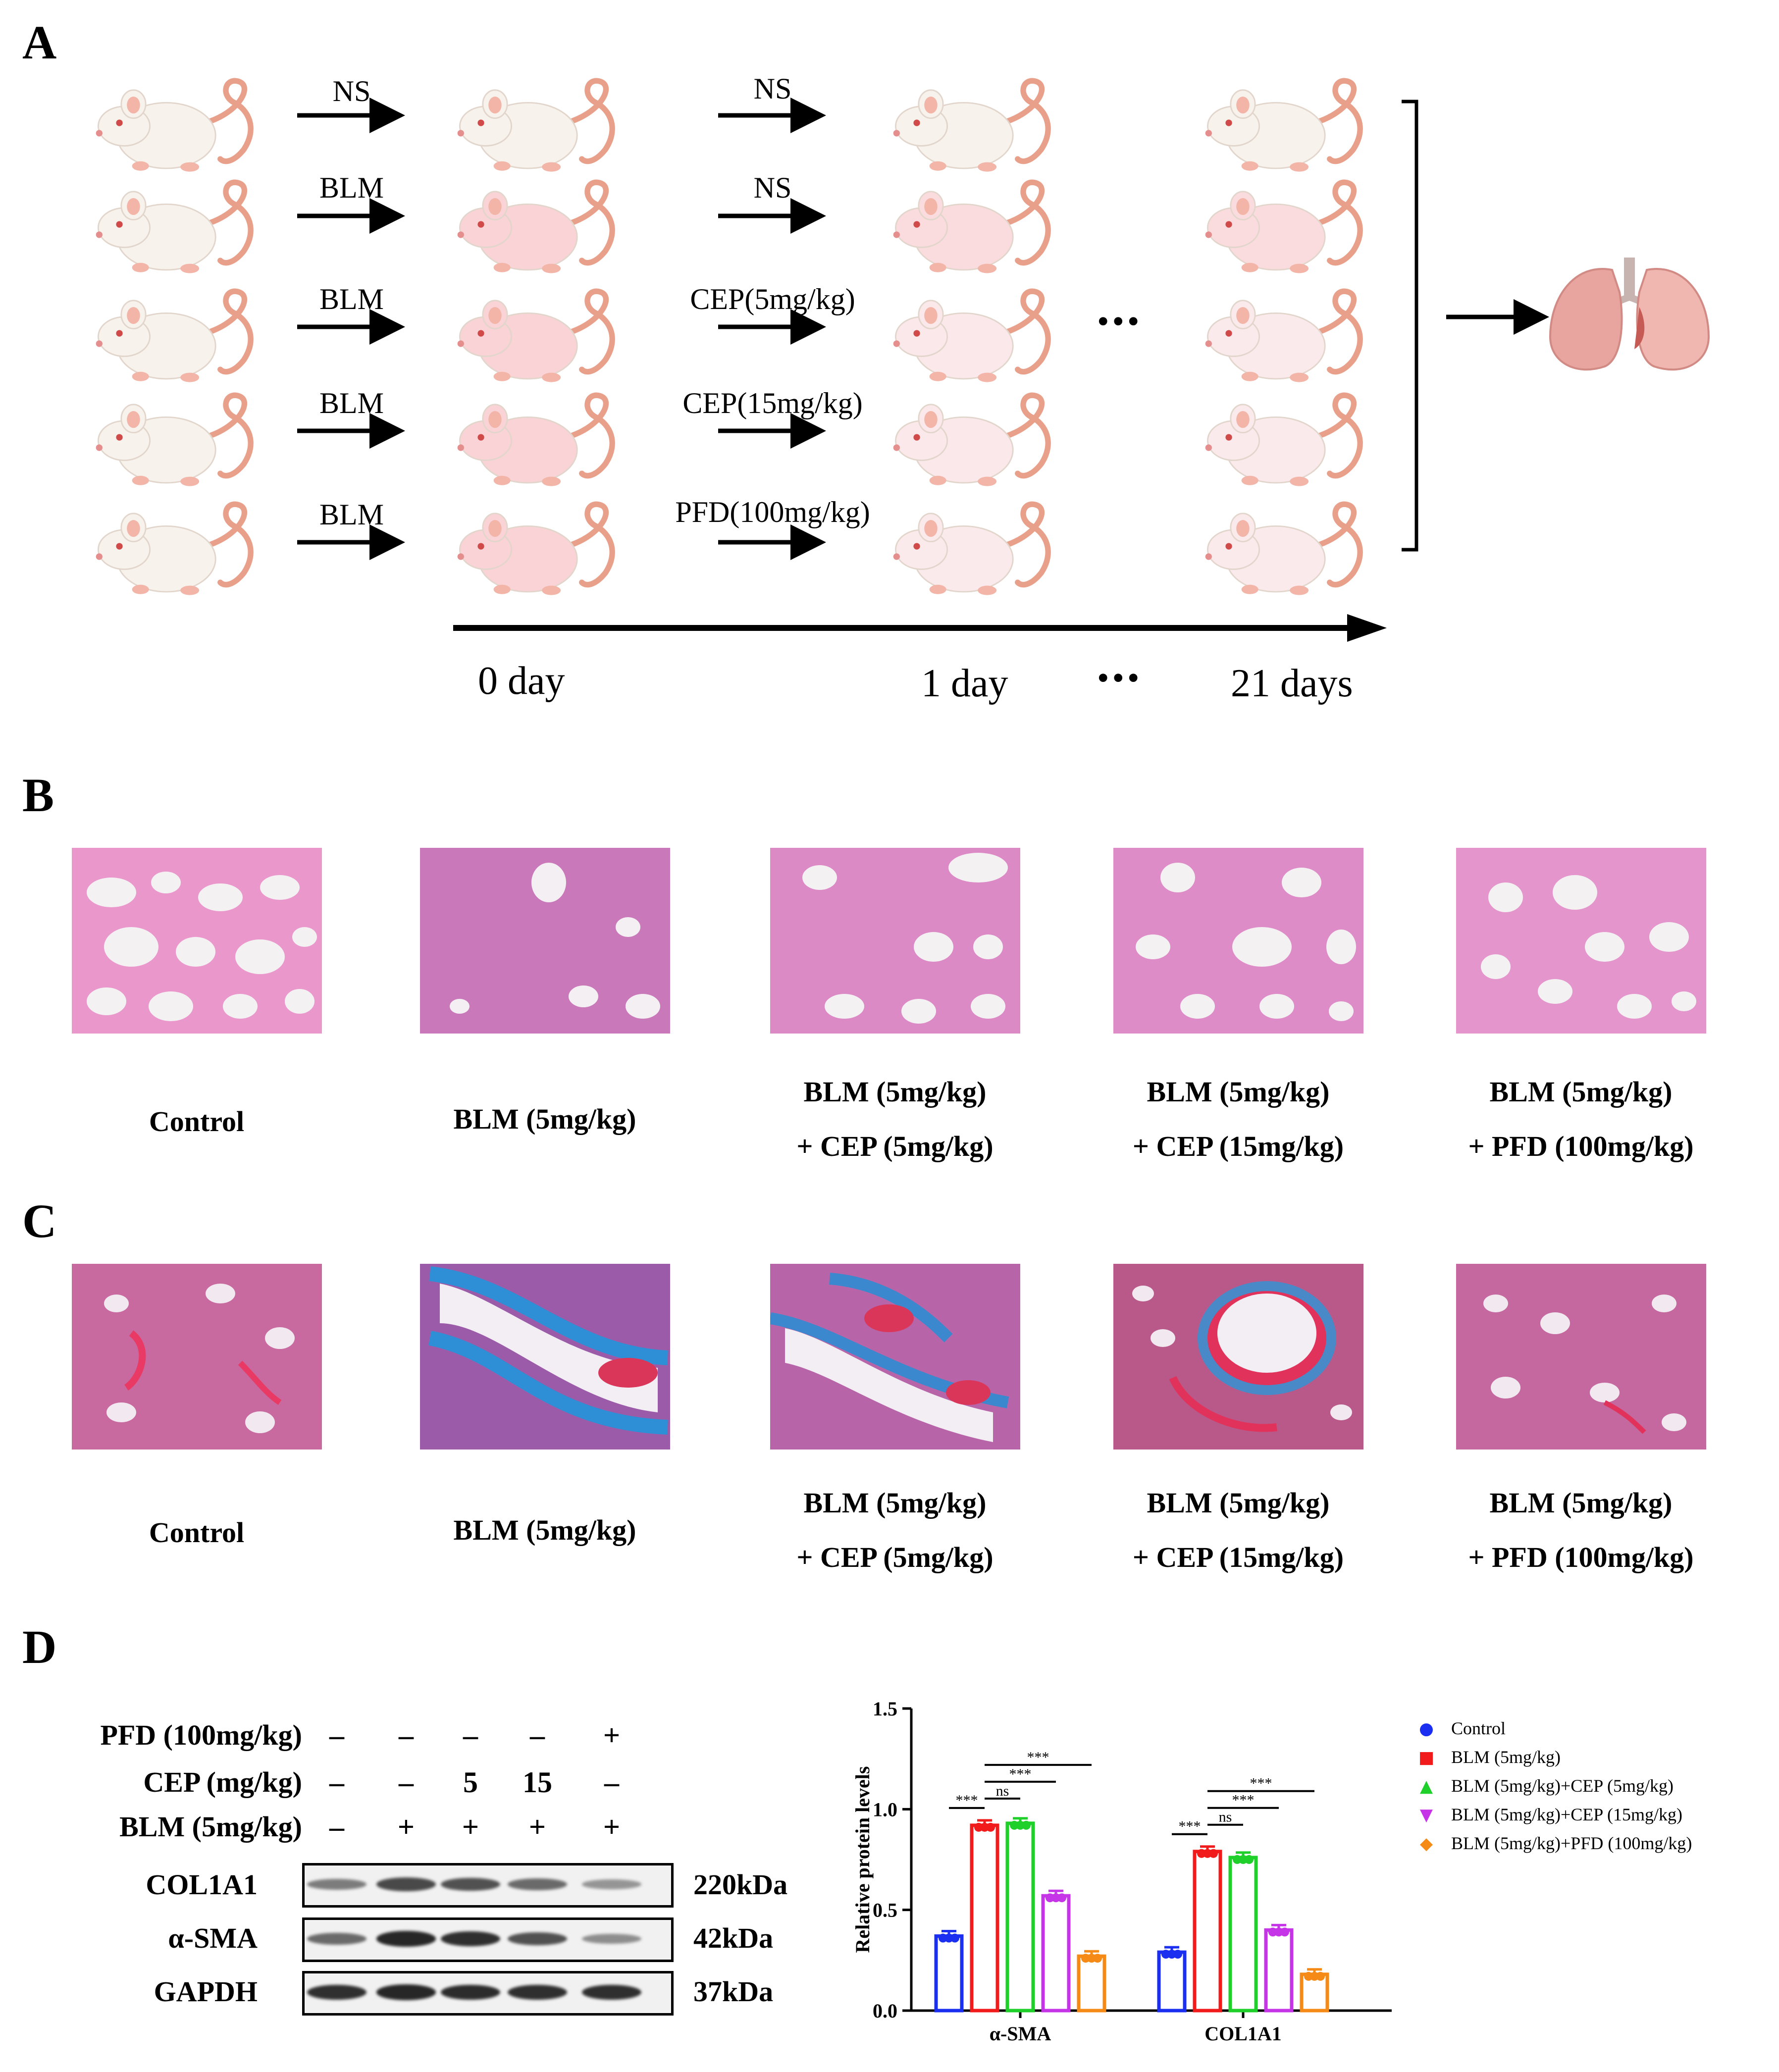 The width and height of the screenshot is (1779, 2072). Describe the element at coordinates (38, 795) in the screenshot. I see `panel-label-b: B` at that location.